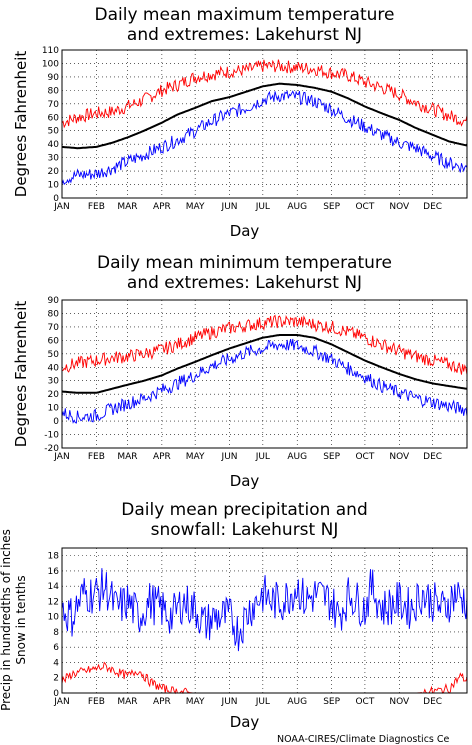 This screenshot has height=745, width=472. Describe the element at coordinates (50, 64) in the screenshot. I see `y-tick-label: 100` at that location.